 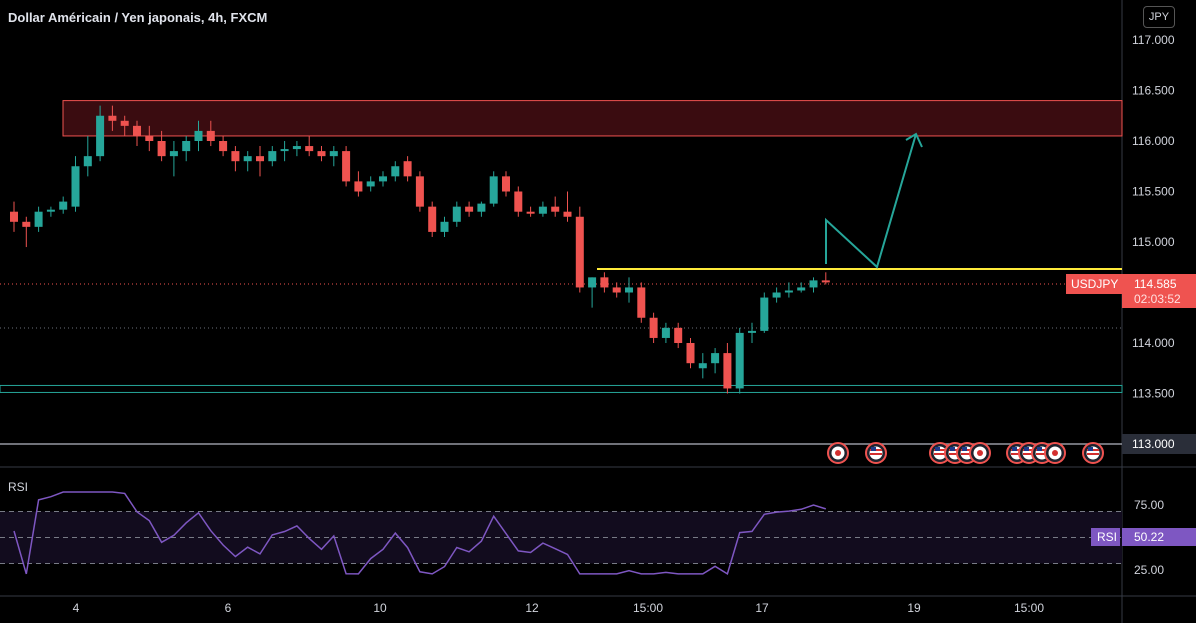 I want to click on rsi-tag-label: RSI, so click(x=1107, y=537).